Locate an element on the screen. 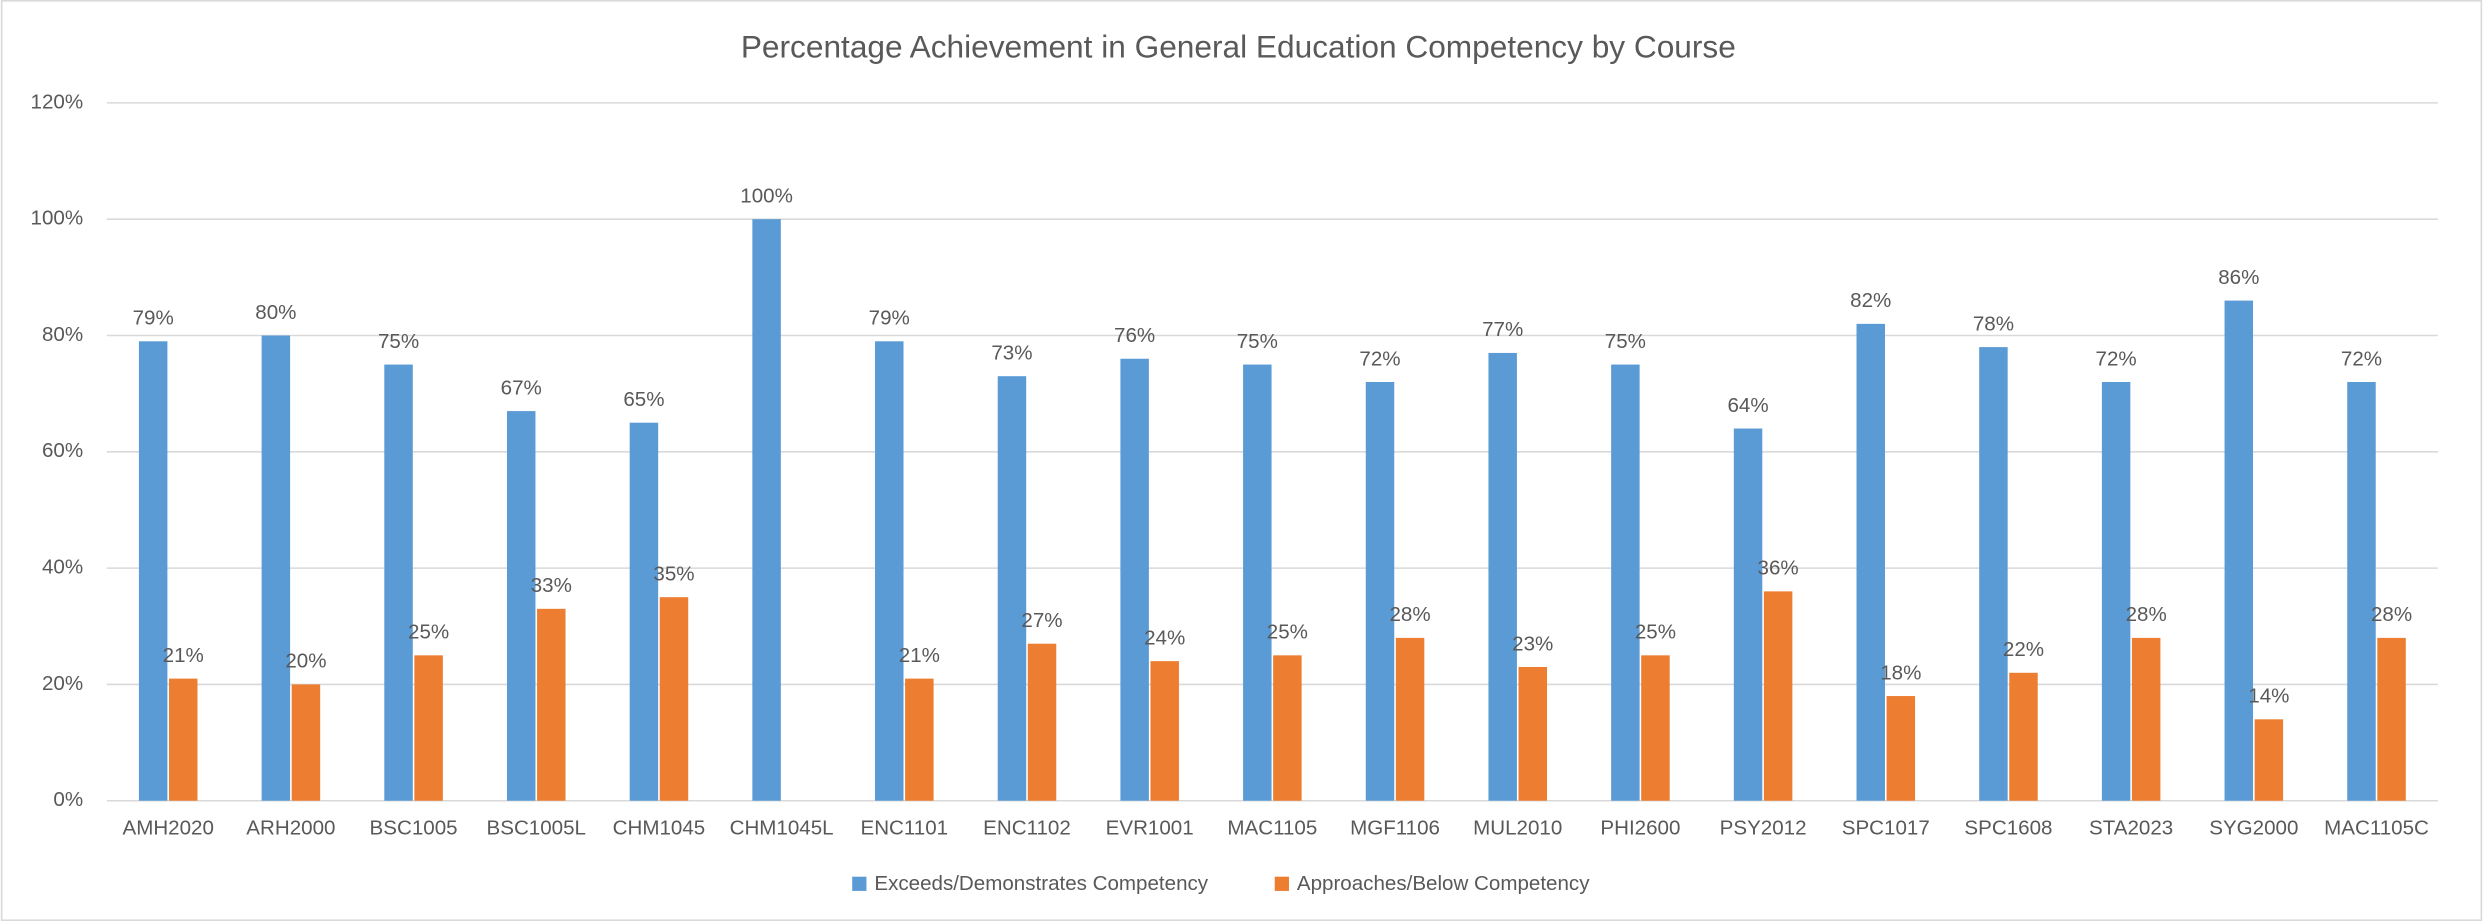 The width and height of the screenshot is (2483, 921). x-tick-label: CHM1045L is located at coordinates (782, 828).